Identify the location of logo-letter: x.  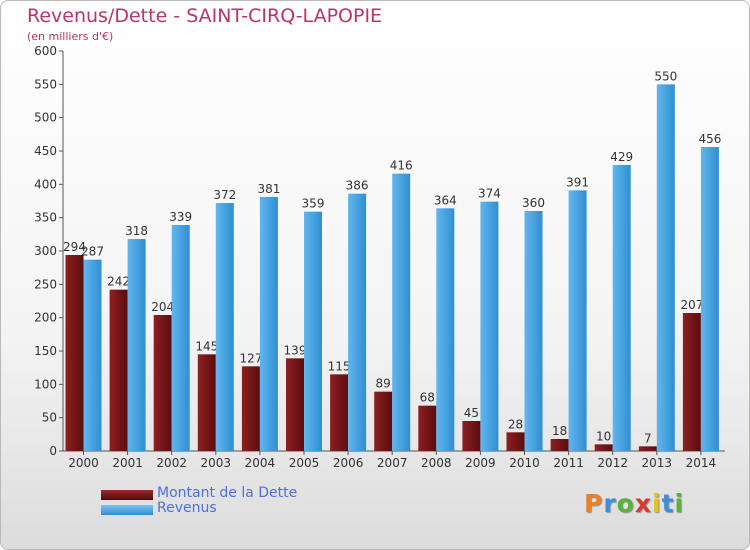
(643, 503).